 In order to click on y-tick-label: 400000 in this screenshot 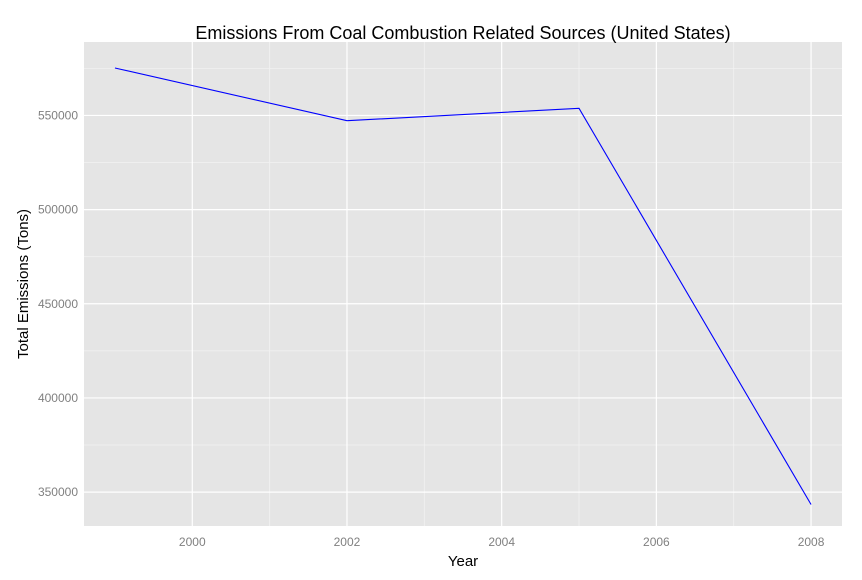, I will do `click(58, 398)`.